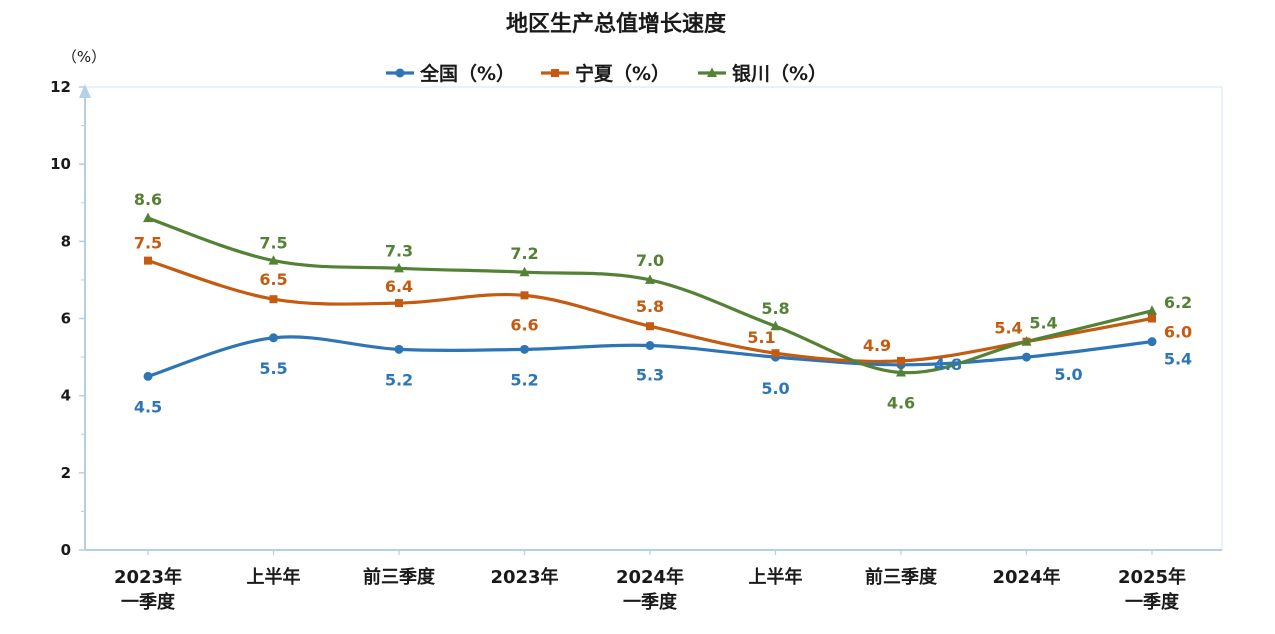  What do you see at coordinates (273, 279) in the screenshot?
I see `data-label-ningxia: 6.5` at bounding box center [273, 279].